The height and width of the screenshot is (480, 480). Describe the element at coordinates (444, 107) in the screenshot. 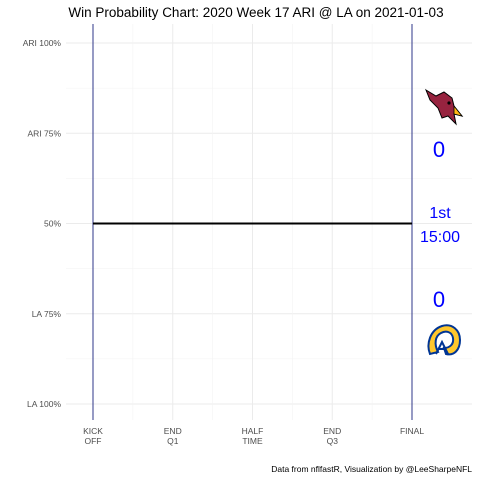

I see `cardinals-logo-icon` at that location.